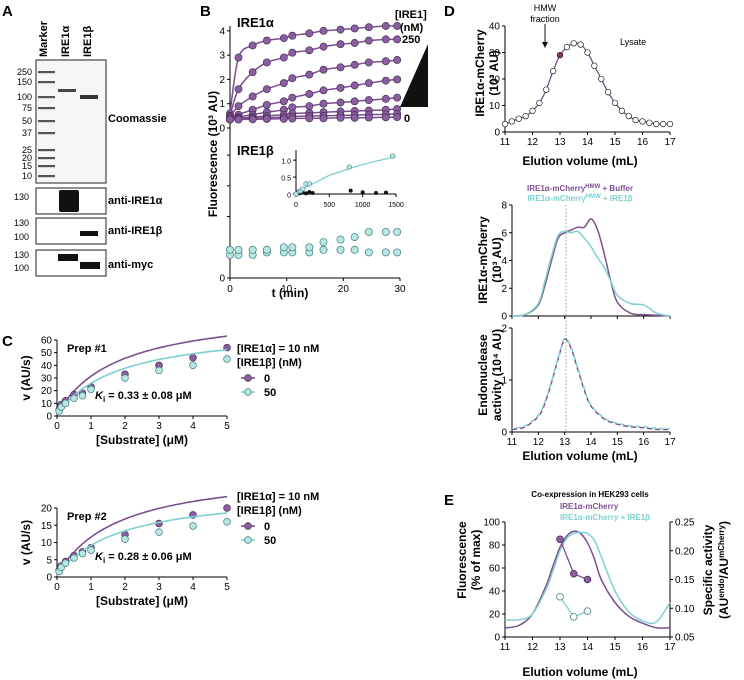 The height and width of the screenshot is (680, 744). I want to click on b-inset-x-tick-label: 0, so click(296, 205).